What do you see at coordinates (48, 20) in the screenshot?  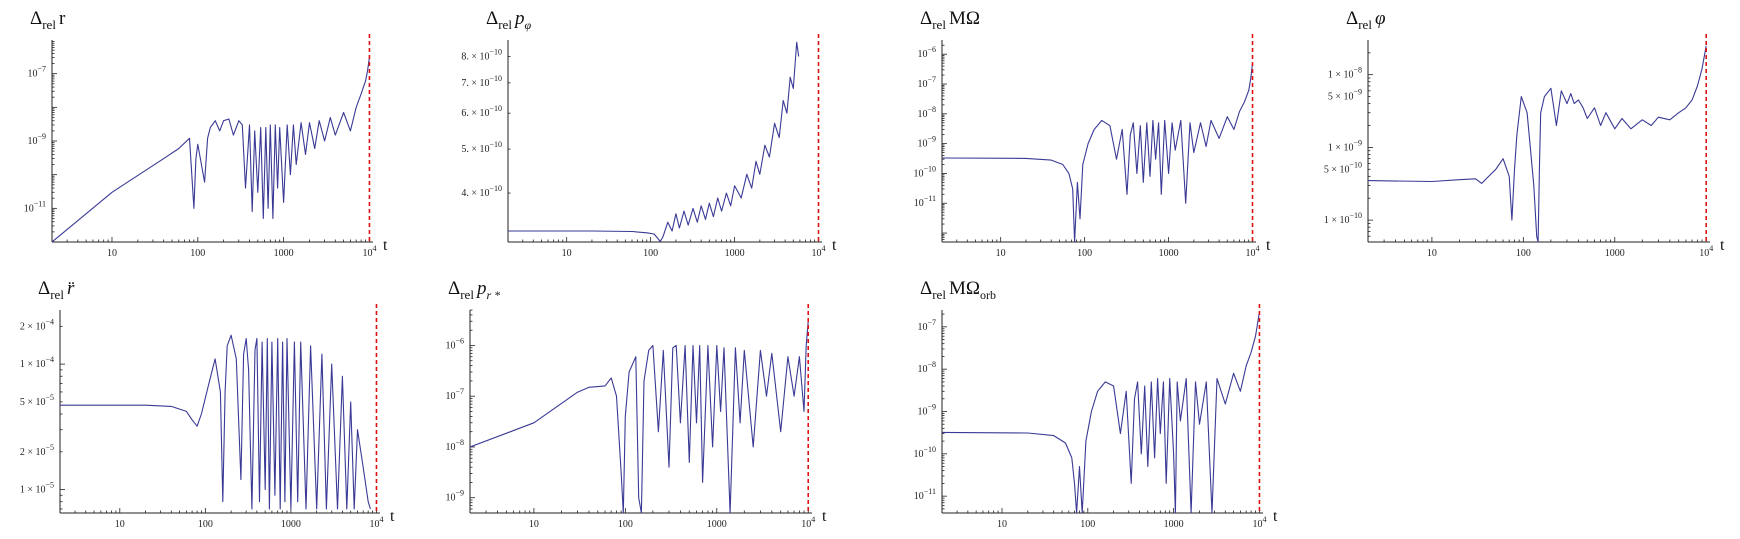 I see `panel-title: Δrel r` at bounding box center [48, 20].